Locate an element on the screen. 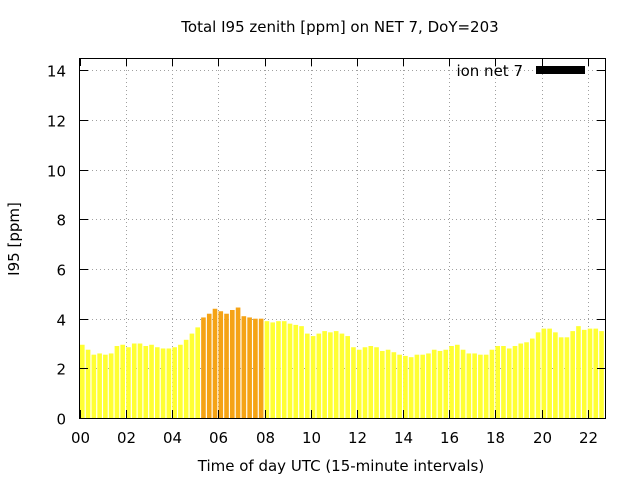 The height and width of the screenshot is (480, 640). y-tick-label: 14 is located at coordinates (56, 72).